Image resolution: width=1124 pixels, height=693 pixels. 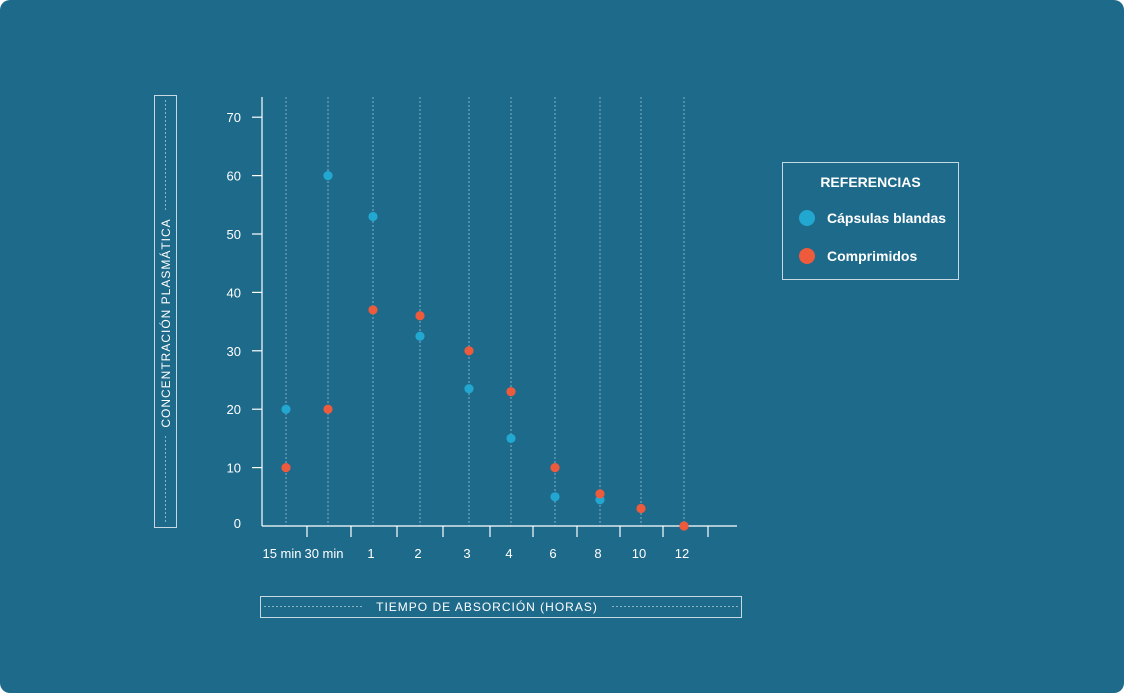 I want to click on x-axis-title-mask, so click(x=487, y=606).